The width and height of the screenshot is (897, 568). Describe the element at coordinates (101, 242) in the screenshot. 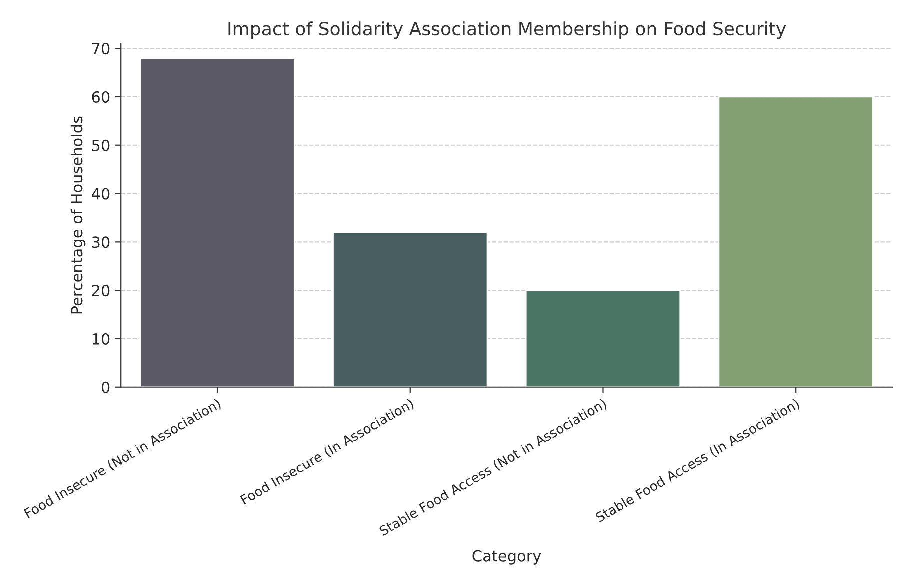

I see `y-tick-label: 30` at that location.